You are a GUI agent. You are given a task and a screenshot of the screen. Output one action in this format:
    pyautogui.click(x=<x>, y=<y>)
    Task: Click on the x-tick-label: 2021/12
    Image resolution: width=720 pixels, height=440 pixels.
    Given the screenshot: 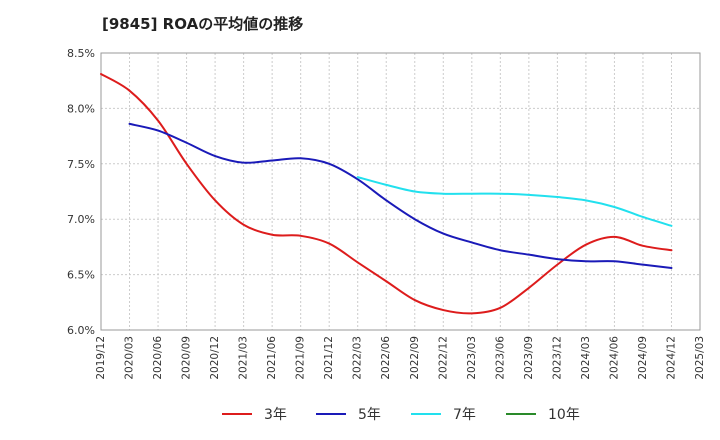 What is the action you would take?
    pyautogui.click(x=329, y=358)
    